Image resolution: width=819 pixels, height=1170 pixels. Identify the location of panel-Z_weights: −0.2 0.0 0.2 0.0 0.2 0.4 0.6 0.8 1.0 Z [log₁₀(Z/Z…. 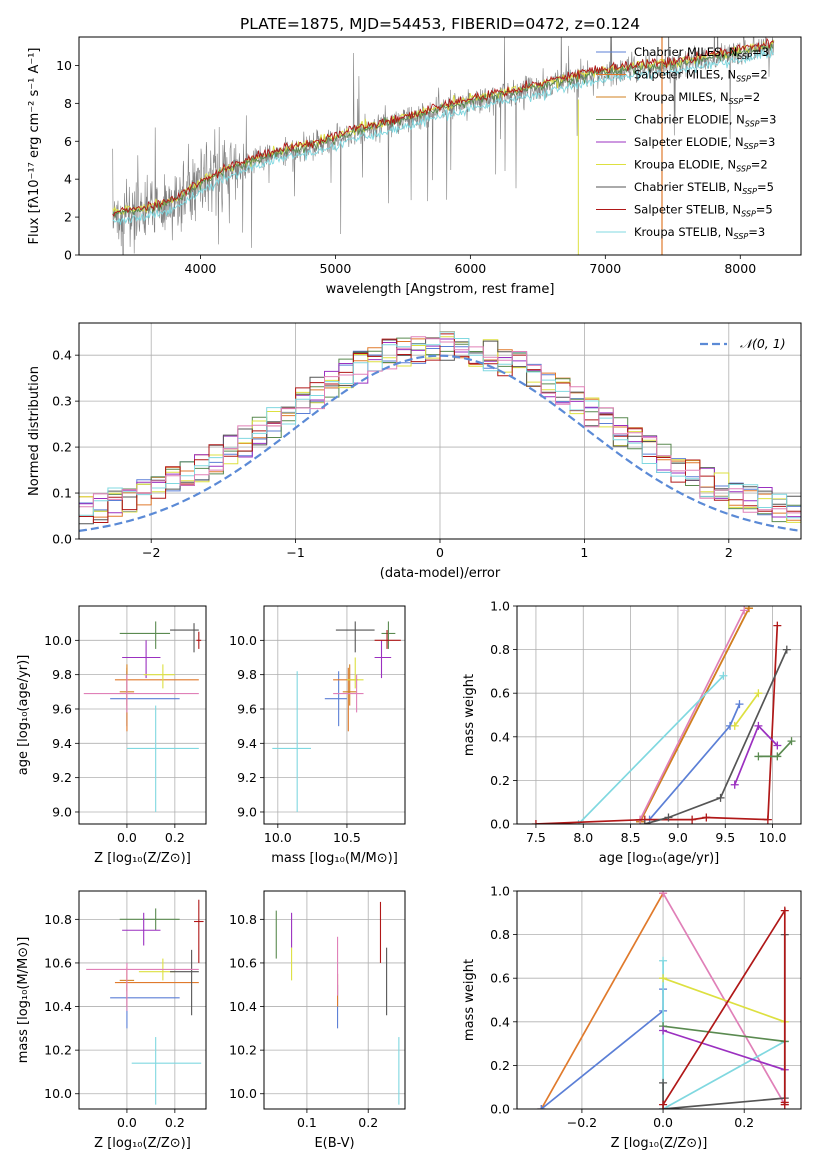
(632, 1017).